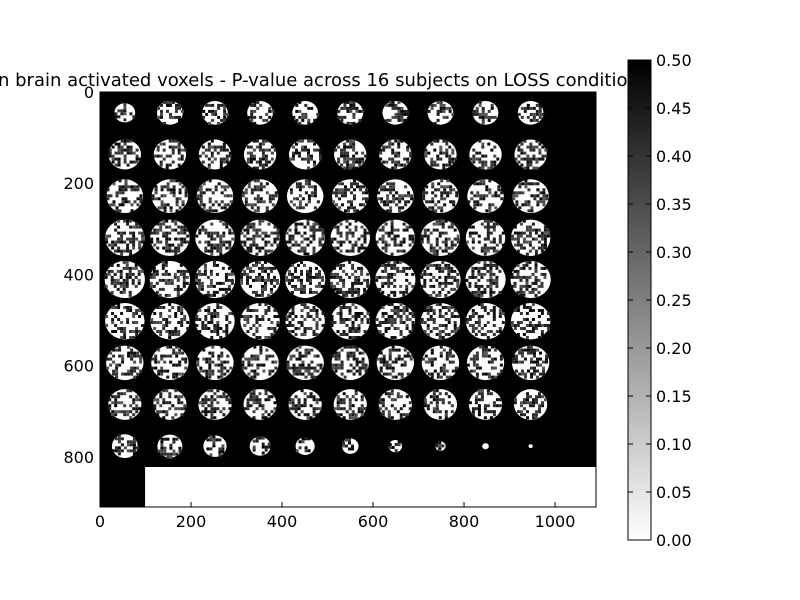 The height and width of the screenshot is (600, 800). Describe the element at coordinates (674, 252) in the screenshot. I see `colorbar-tick-label: 0.30` at that location.